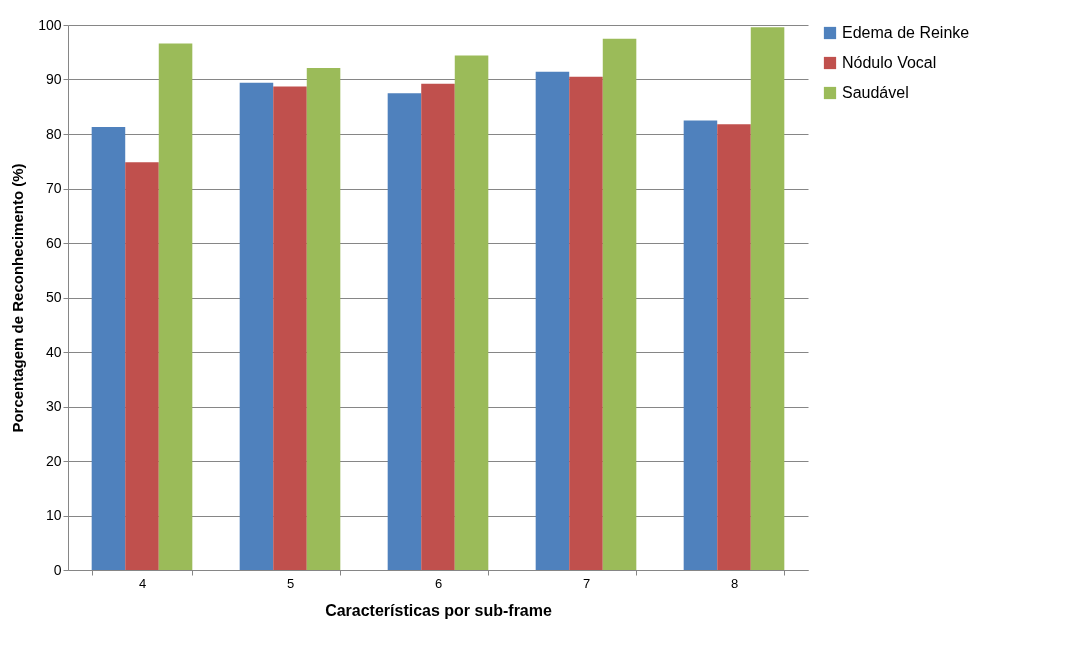 This screenshot has height=662, width=1075. Describe the element at coordinates (53, 351) in the screenshot. I see `y-tick-label: 40` at that location.